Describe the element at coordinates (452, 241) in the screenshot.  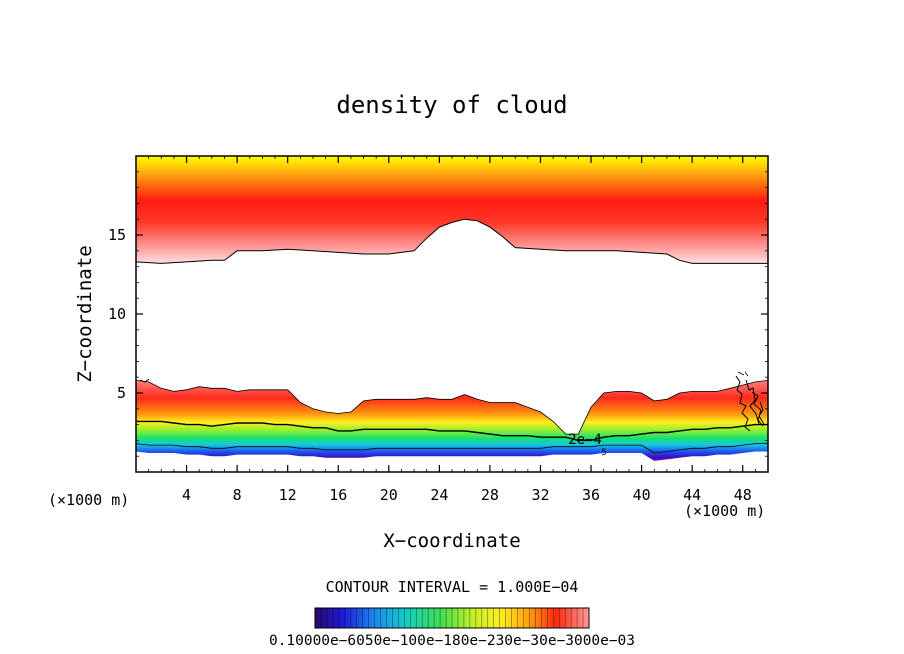
I see `upper-cloud-contour` at that location.